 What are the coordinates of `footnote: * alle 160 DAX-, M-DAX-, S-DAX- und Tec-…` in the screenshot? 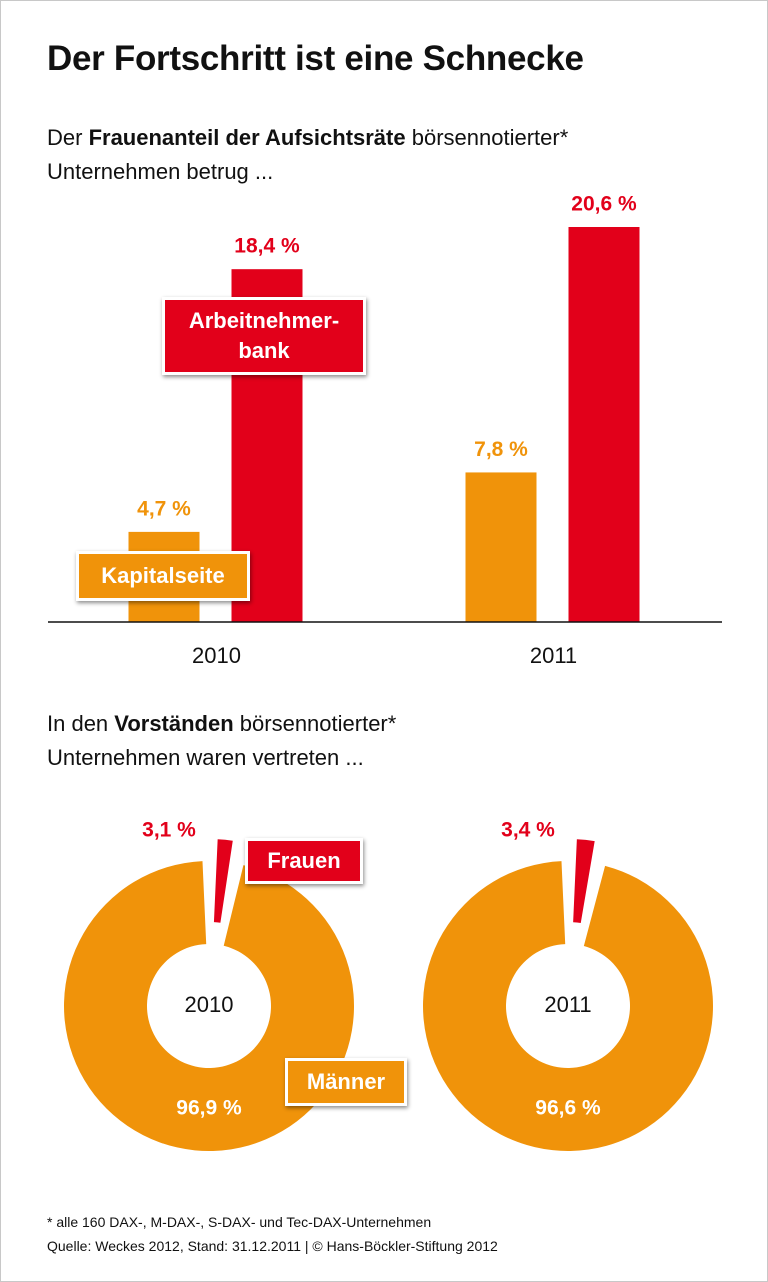 It's located at (239, 1222).